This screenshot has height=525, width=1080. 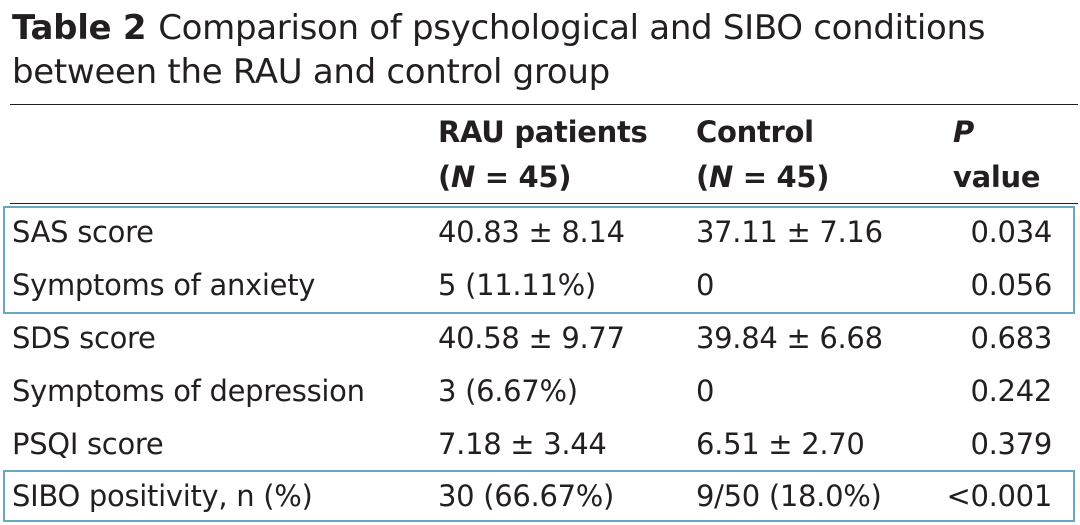 What do you see at coordinates (83, 232) in the screenshot?
I see `row-1-label: SAS score` at bounding box center [83, 232].